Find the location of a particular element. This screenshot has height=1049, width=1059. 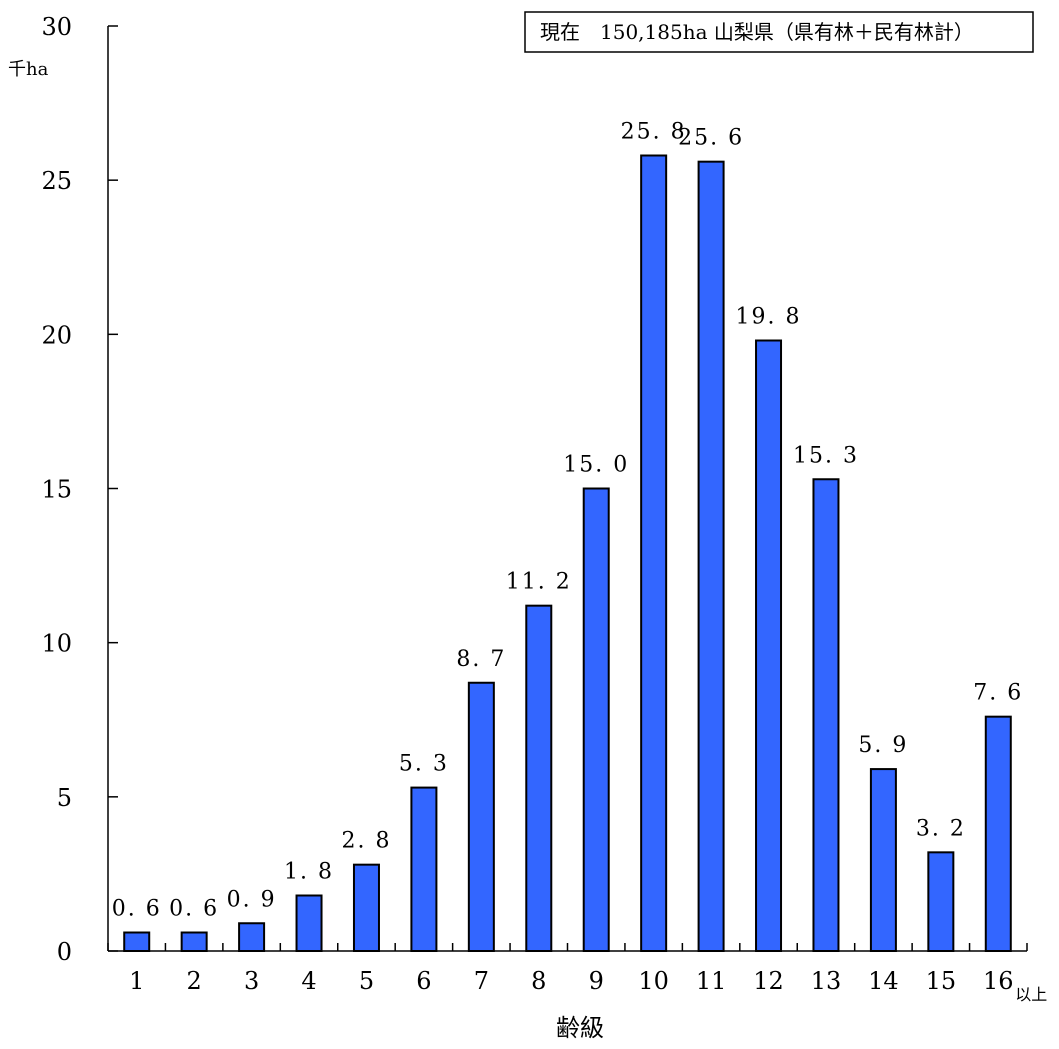

x-tick-label-4: 4 is located at coordinates (308, 981).